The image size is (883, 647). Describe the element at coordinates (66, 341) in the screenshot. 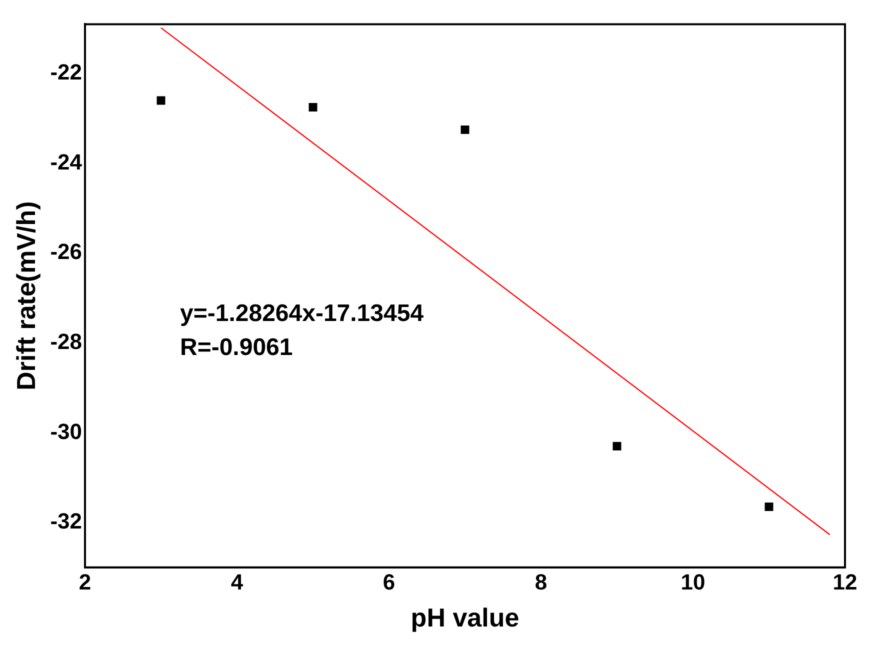

I see `y-tick-label: -28` at that location.